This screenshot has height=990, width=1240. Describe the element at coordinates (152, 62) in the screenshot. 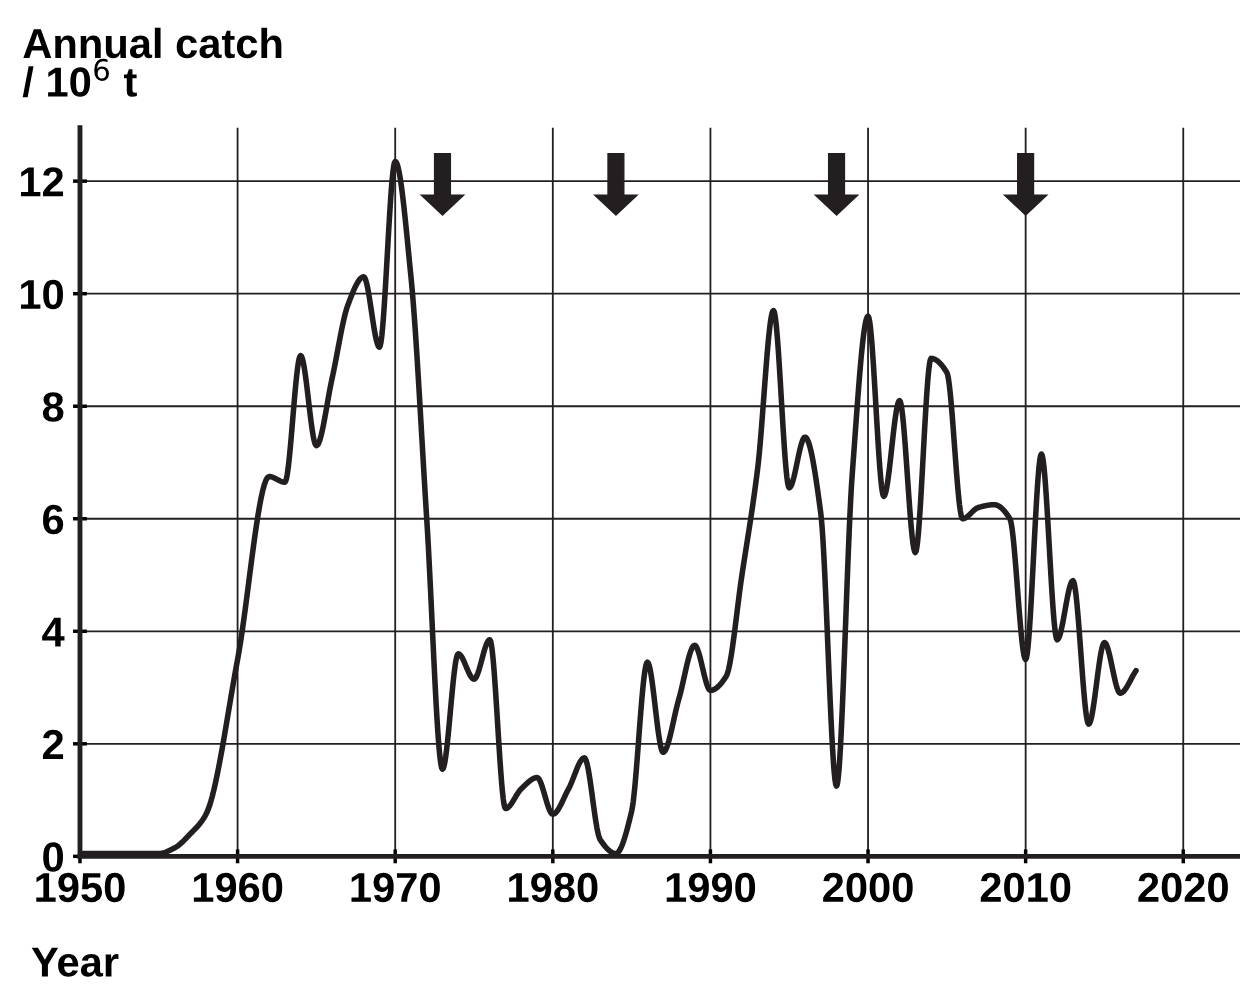

I see `y-axis-title: Annual catch / 10$^{6}$ t` at that location.